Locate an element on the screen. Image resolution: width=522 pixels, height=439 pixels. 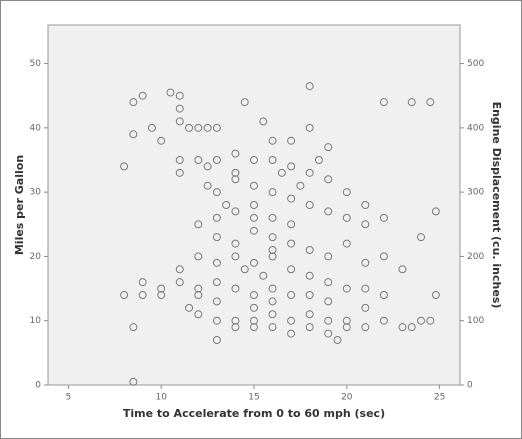
y-tick-label: 50 is located at coordinates (36, 64).